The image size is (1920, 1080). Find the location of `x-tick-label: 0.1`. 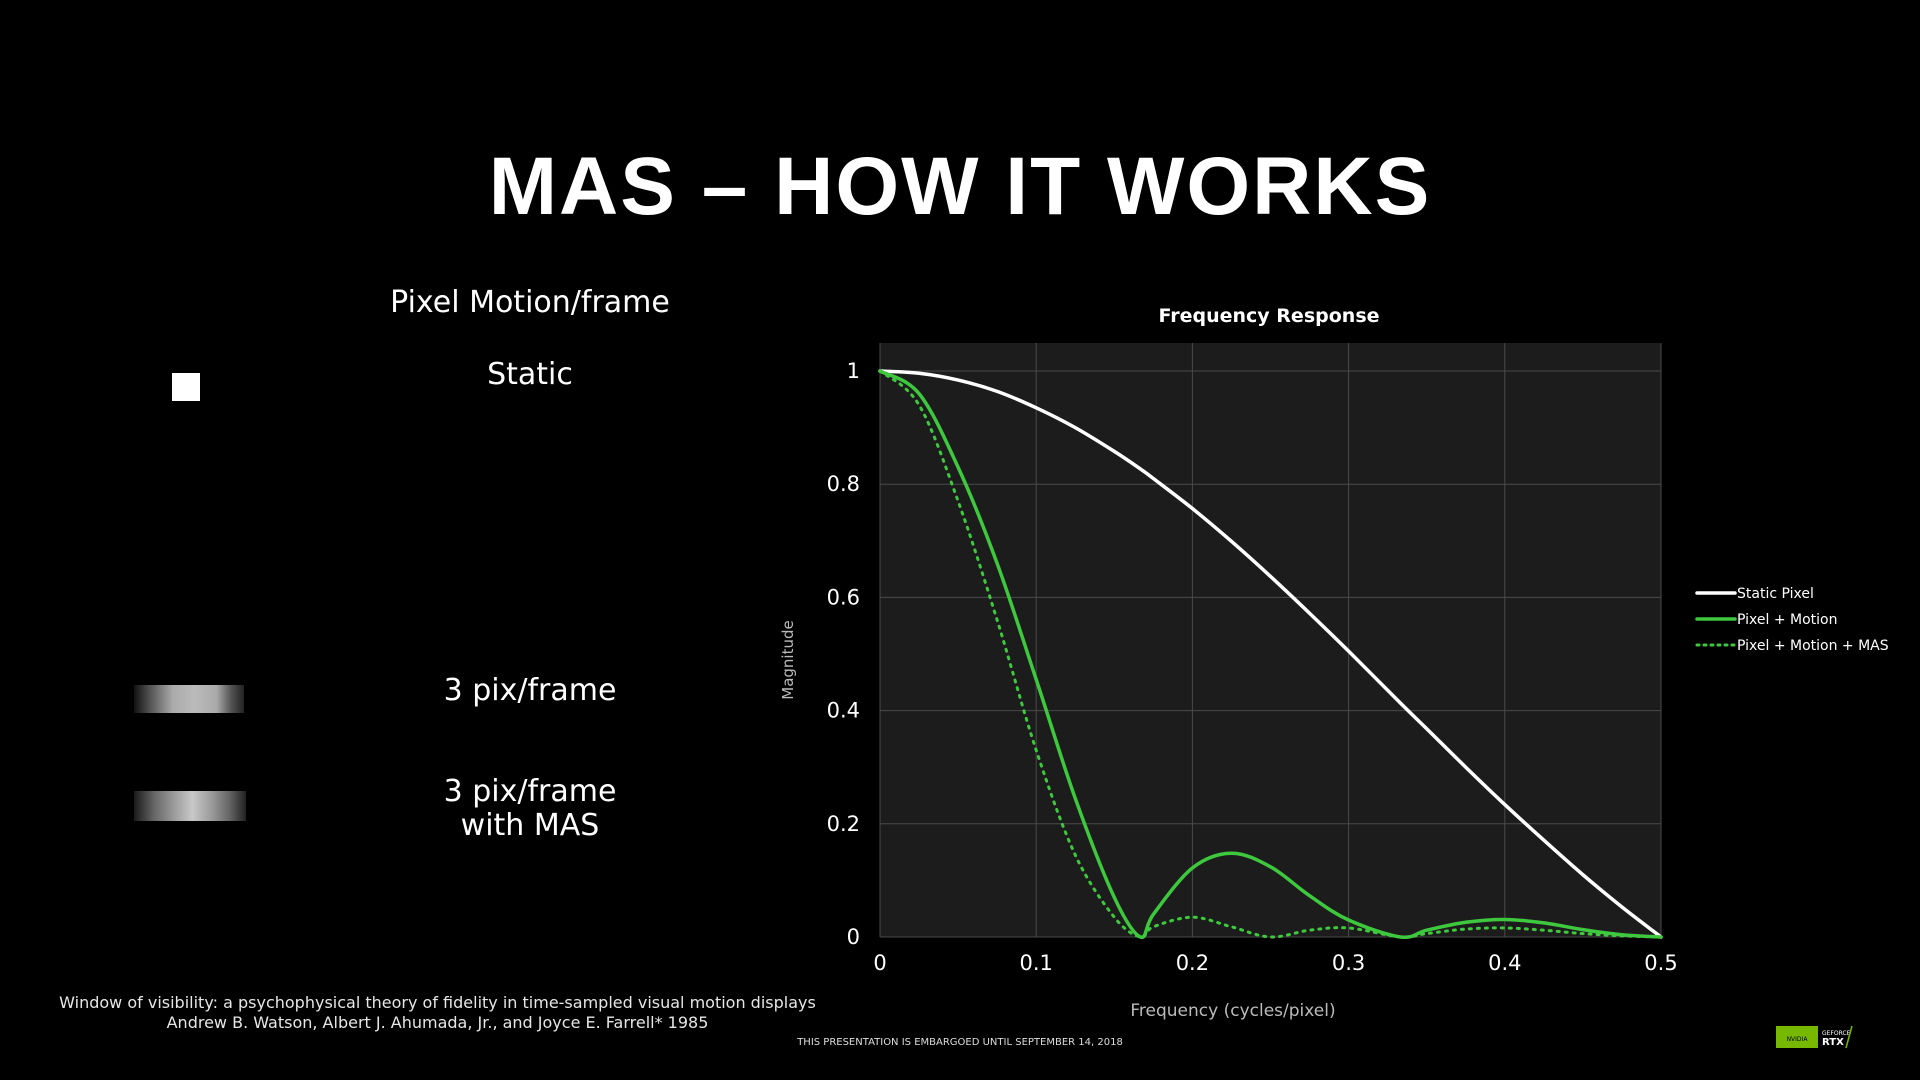

x-tick-label: 0.1 is located at coordinates (1035, 963).